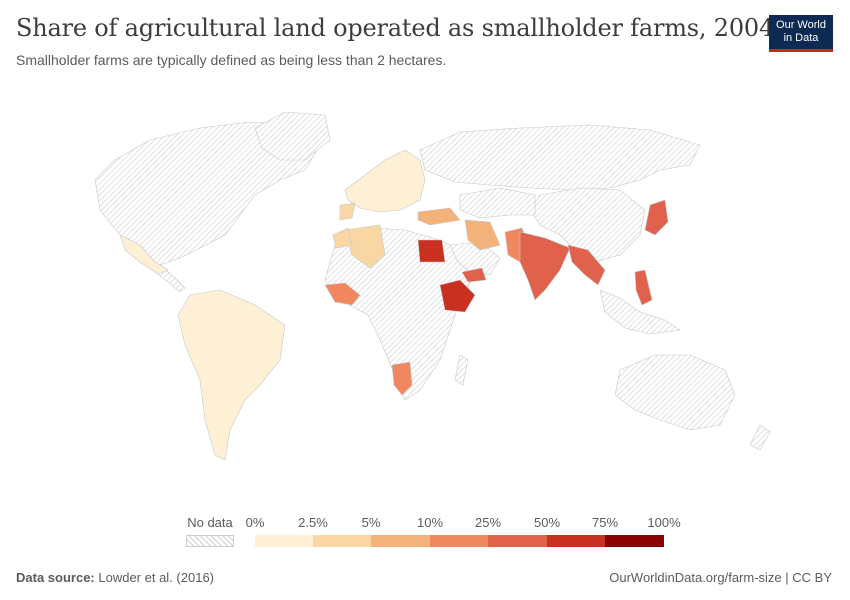 The image size is (850, 600). Describe the element at coordinates (497, 203) in the screenshot. I see `region-central-asia` at that location.